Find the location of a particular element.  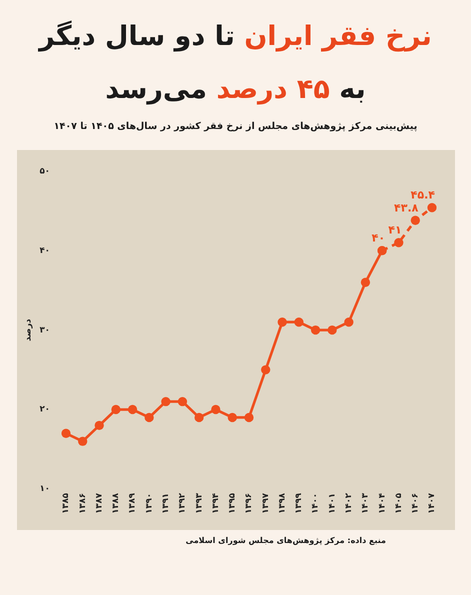

y-tick-label: ۴۰ is located at coordinates (45, 251).